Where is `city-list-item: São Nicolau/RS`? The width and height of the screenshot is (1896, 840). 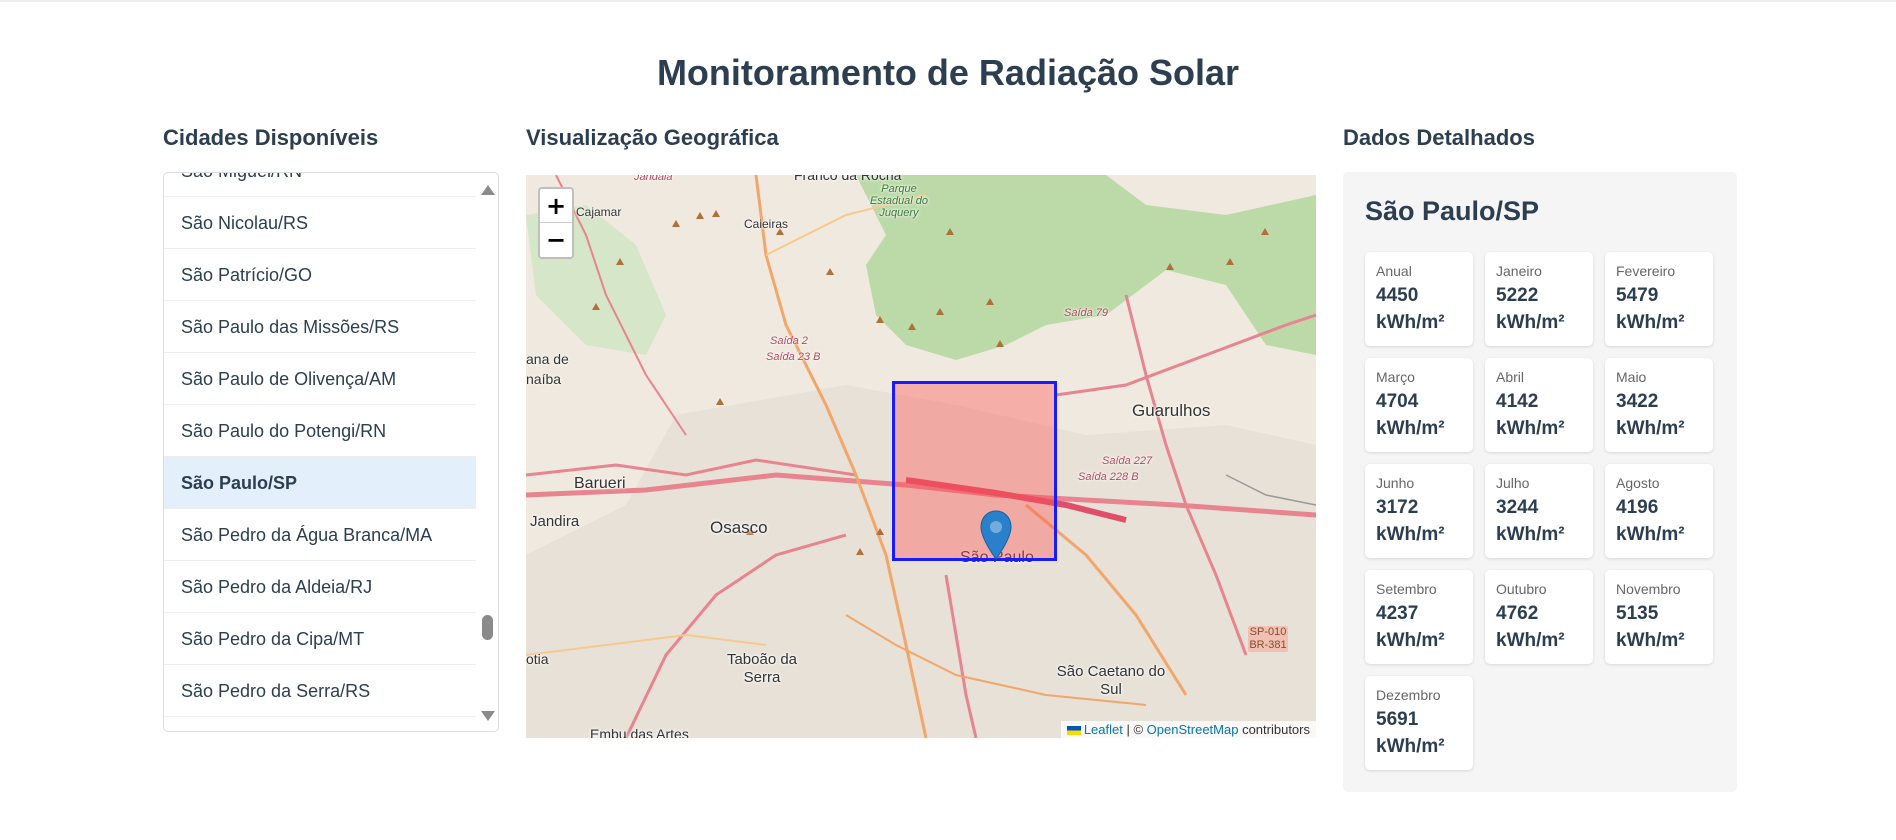 city-list-item: São Nicolau/RS is located at coordinates (320, 223).